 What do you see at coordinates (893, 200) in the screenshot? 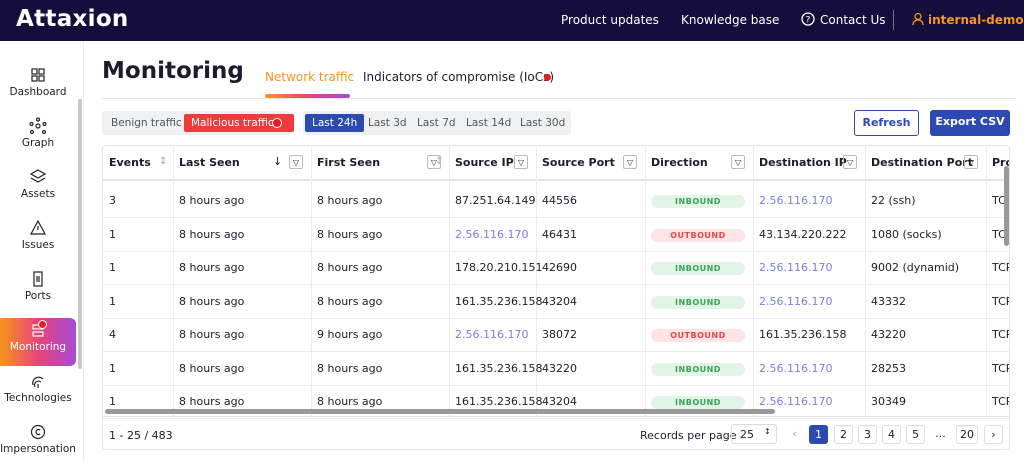
I see `cell-text: 22 (ssh)` at bounding box center [893, 200].